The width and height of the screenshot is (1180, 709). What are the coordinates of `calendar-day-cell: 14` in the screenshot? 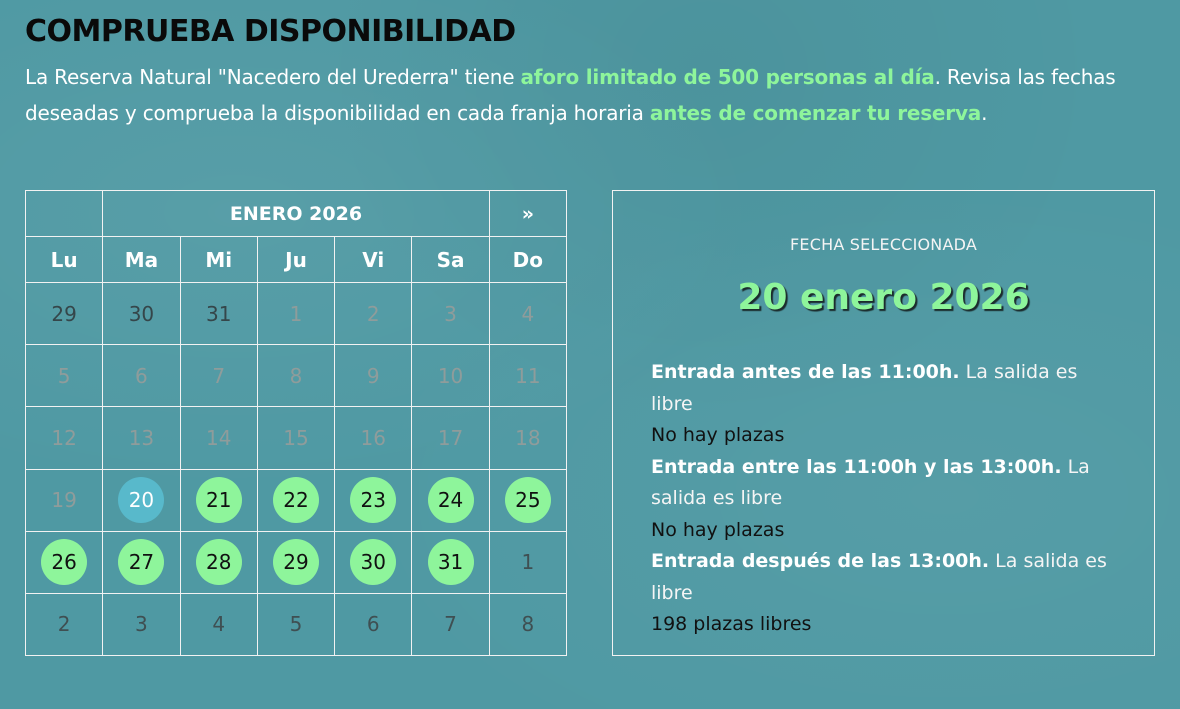 It's located at (218, 438).